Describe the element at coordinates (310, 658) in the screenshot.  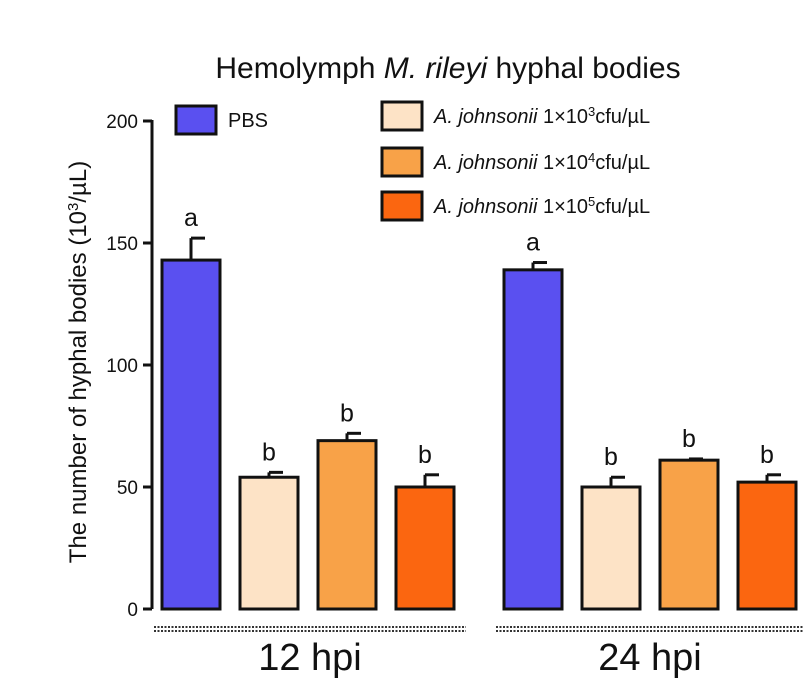
I see `category-label: 12 hpi` at that location.